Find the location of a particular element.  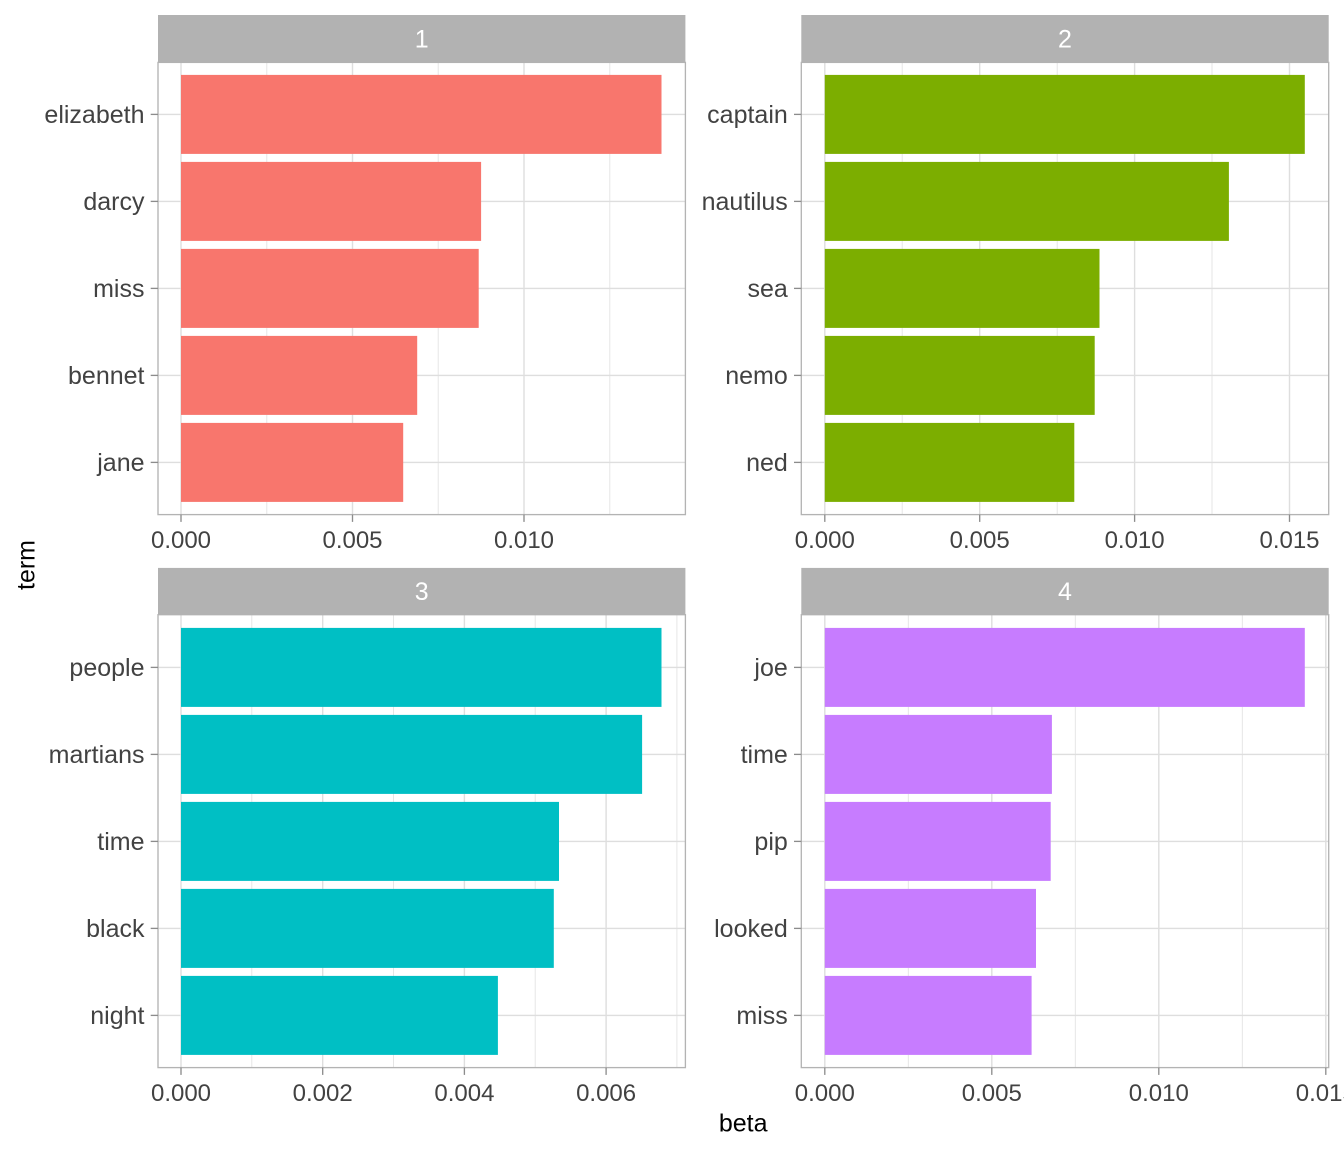

svg-text: captain is located at coordinates (747, 115).